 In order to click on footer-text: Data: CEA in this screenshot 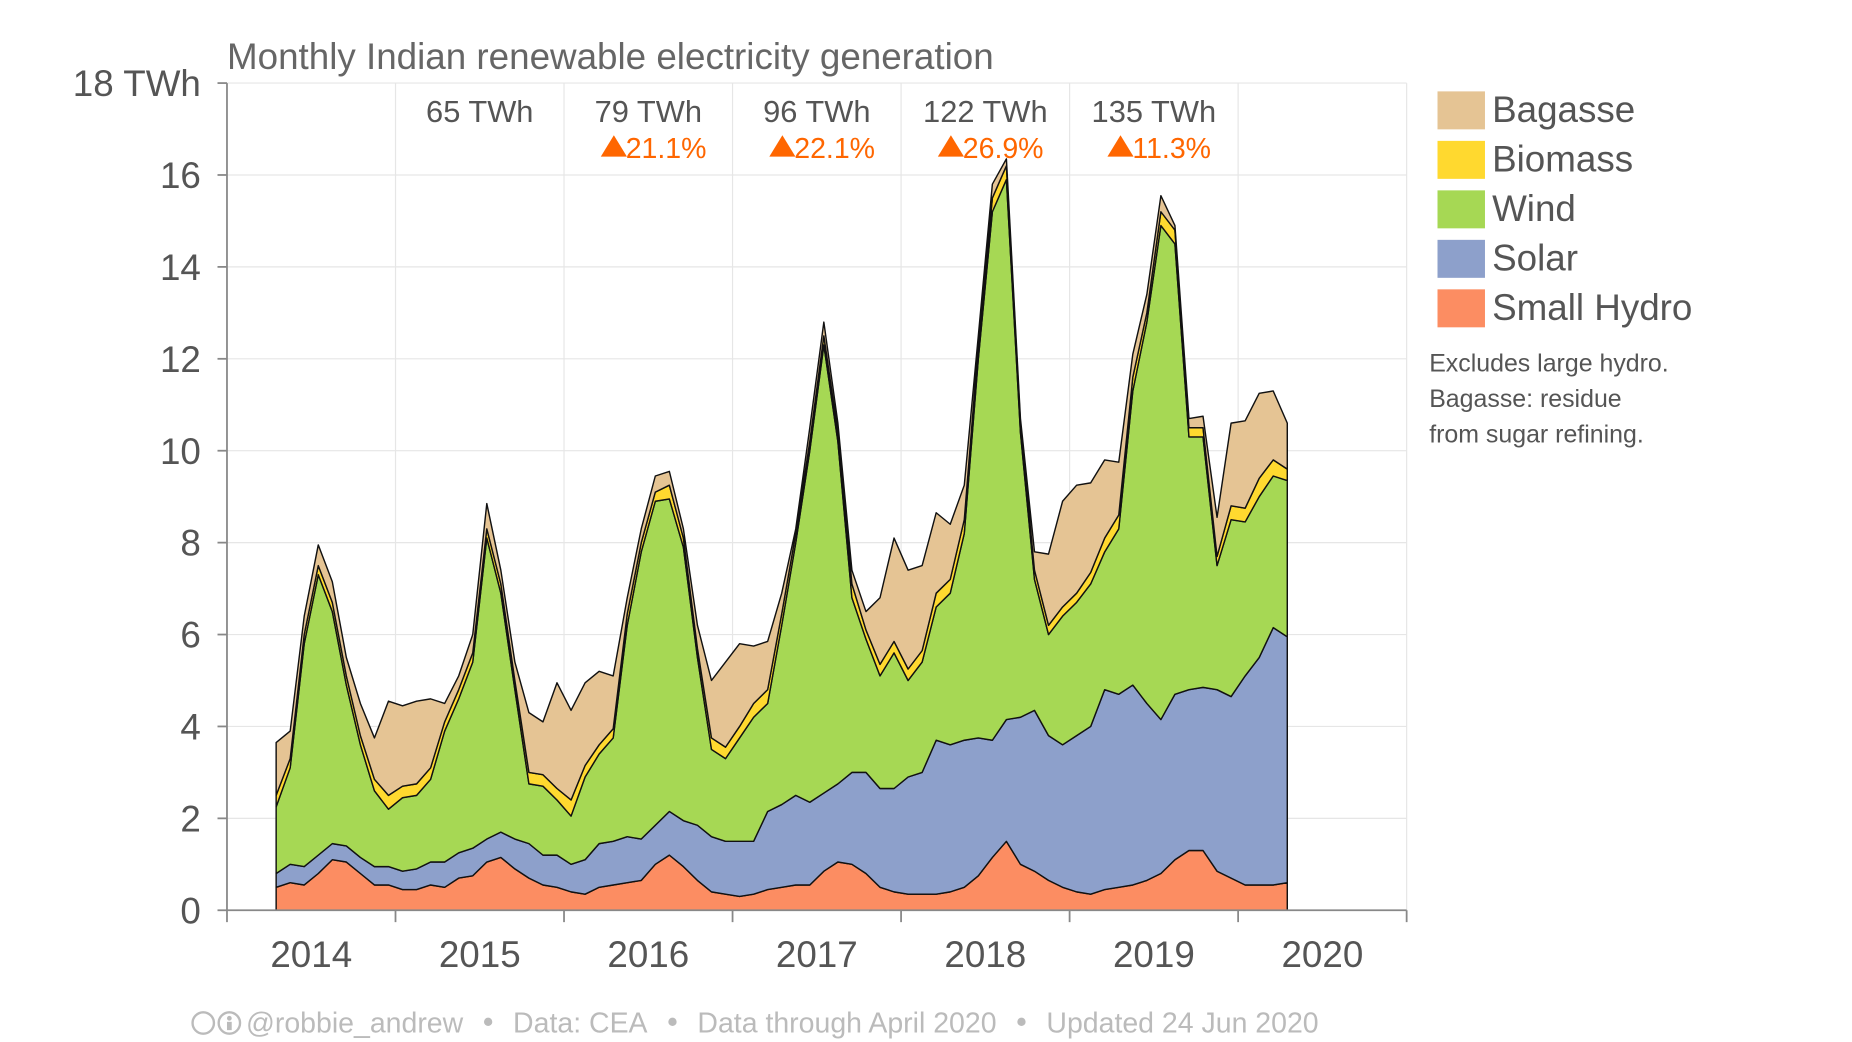, I will do `click(580, 1024)`.